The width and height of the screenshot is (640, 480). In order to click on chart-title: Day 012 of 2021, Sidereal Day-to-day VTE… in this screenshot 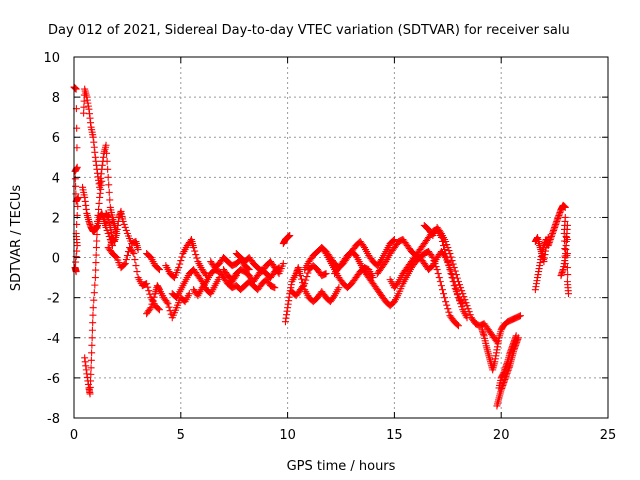, I will do `click(309, 30)`.